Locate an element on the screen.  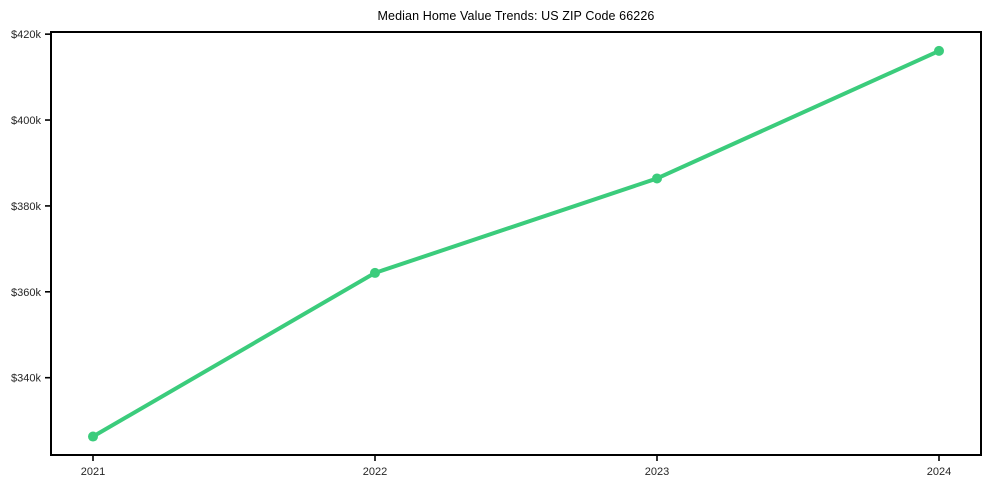
y-tick-label: $420k is located at coordinates (26, 35).